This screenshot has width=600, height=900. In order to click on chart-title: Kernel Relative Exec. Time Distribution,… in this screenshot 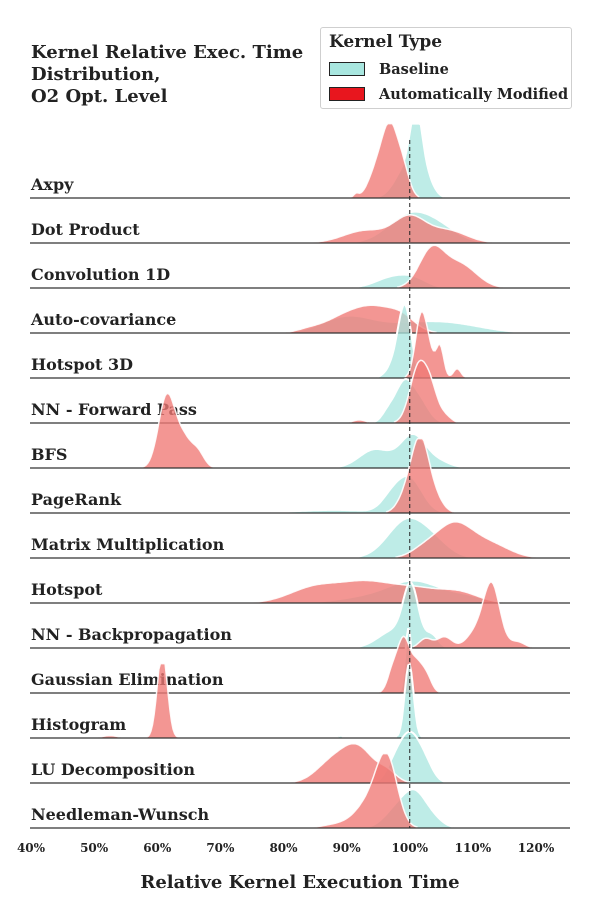, I will do `click(181, 75)`.